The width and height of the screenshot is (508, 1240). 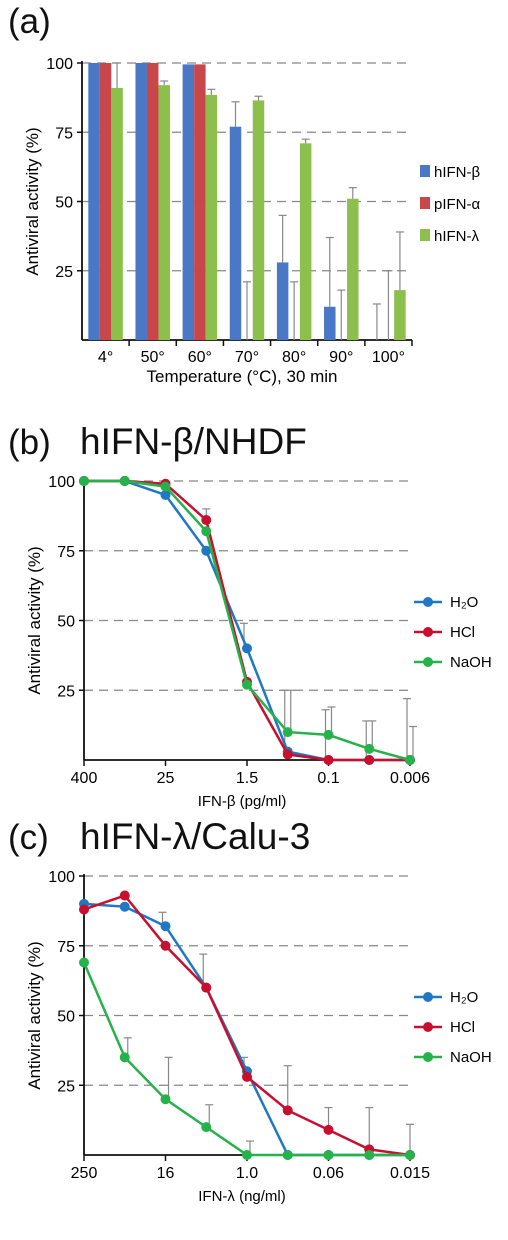 I want to click on series-line-H₂O, so click(x=246, y=1029).